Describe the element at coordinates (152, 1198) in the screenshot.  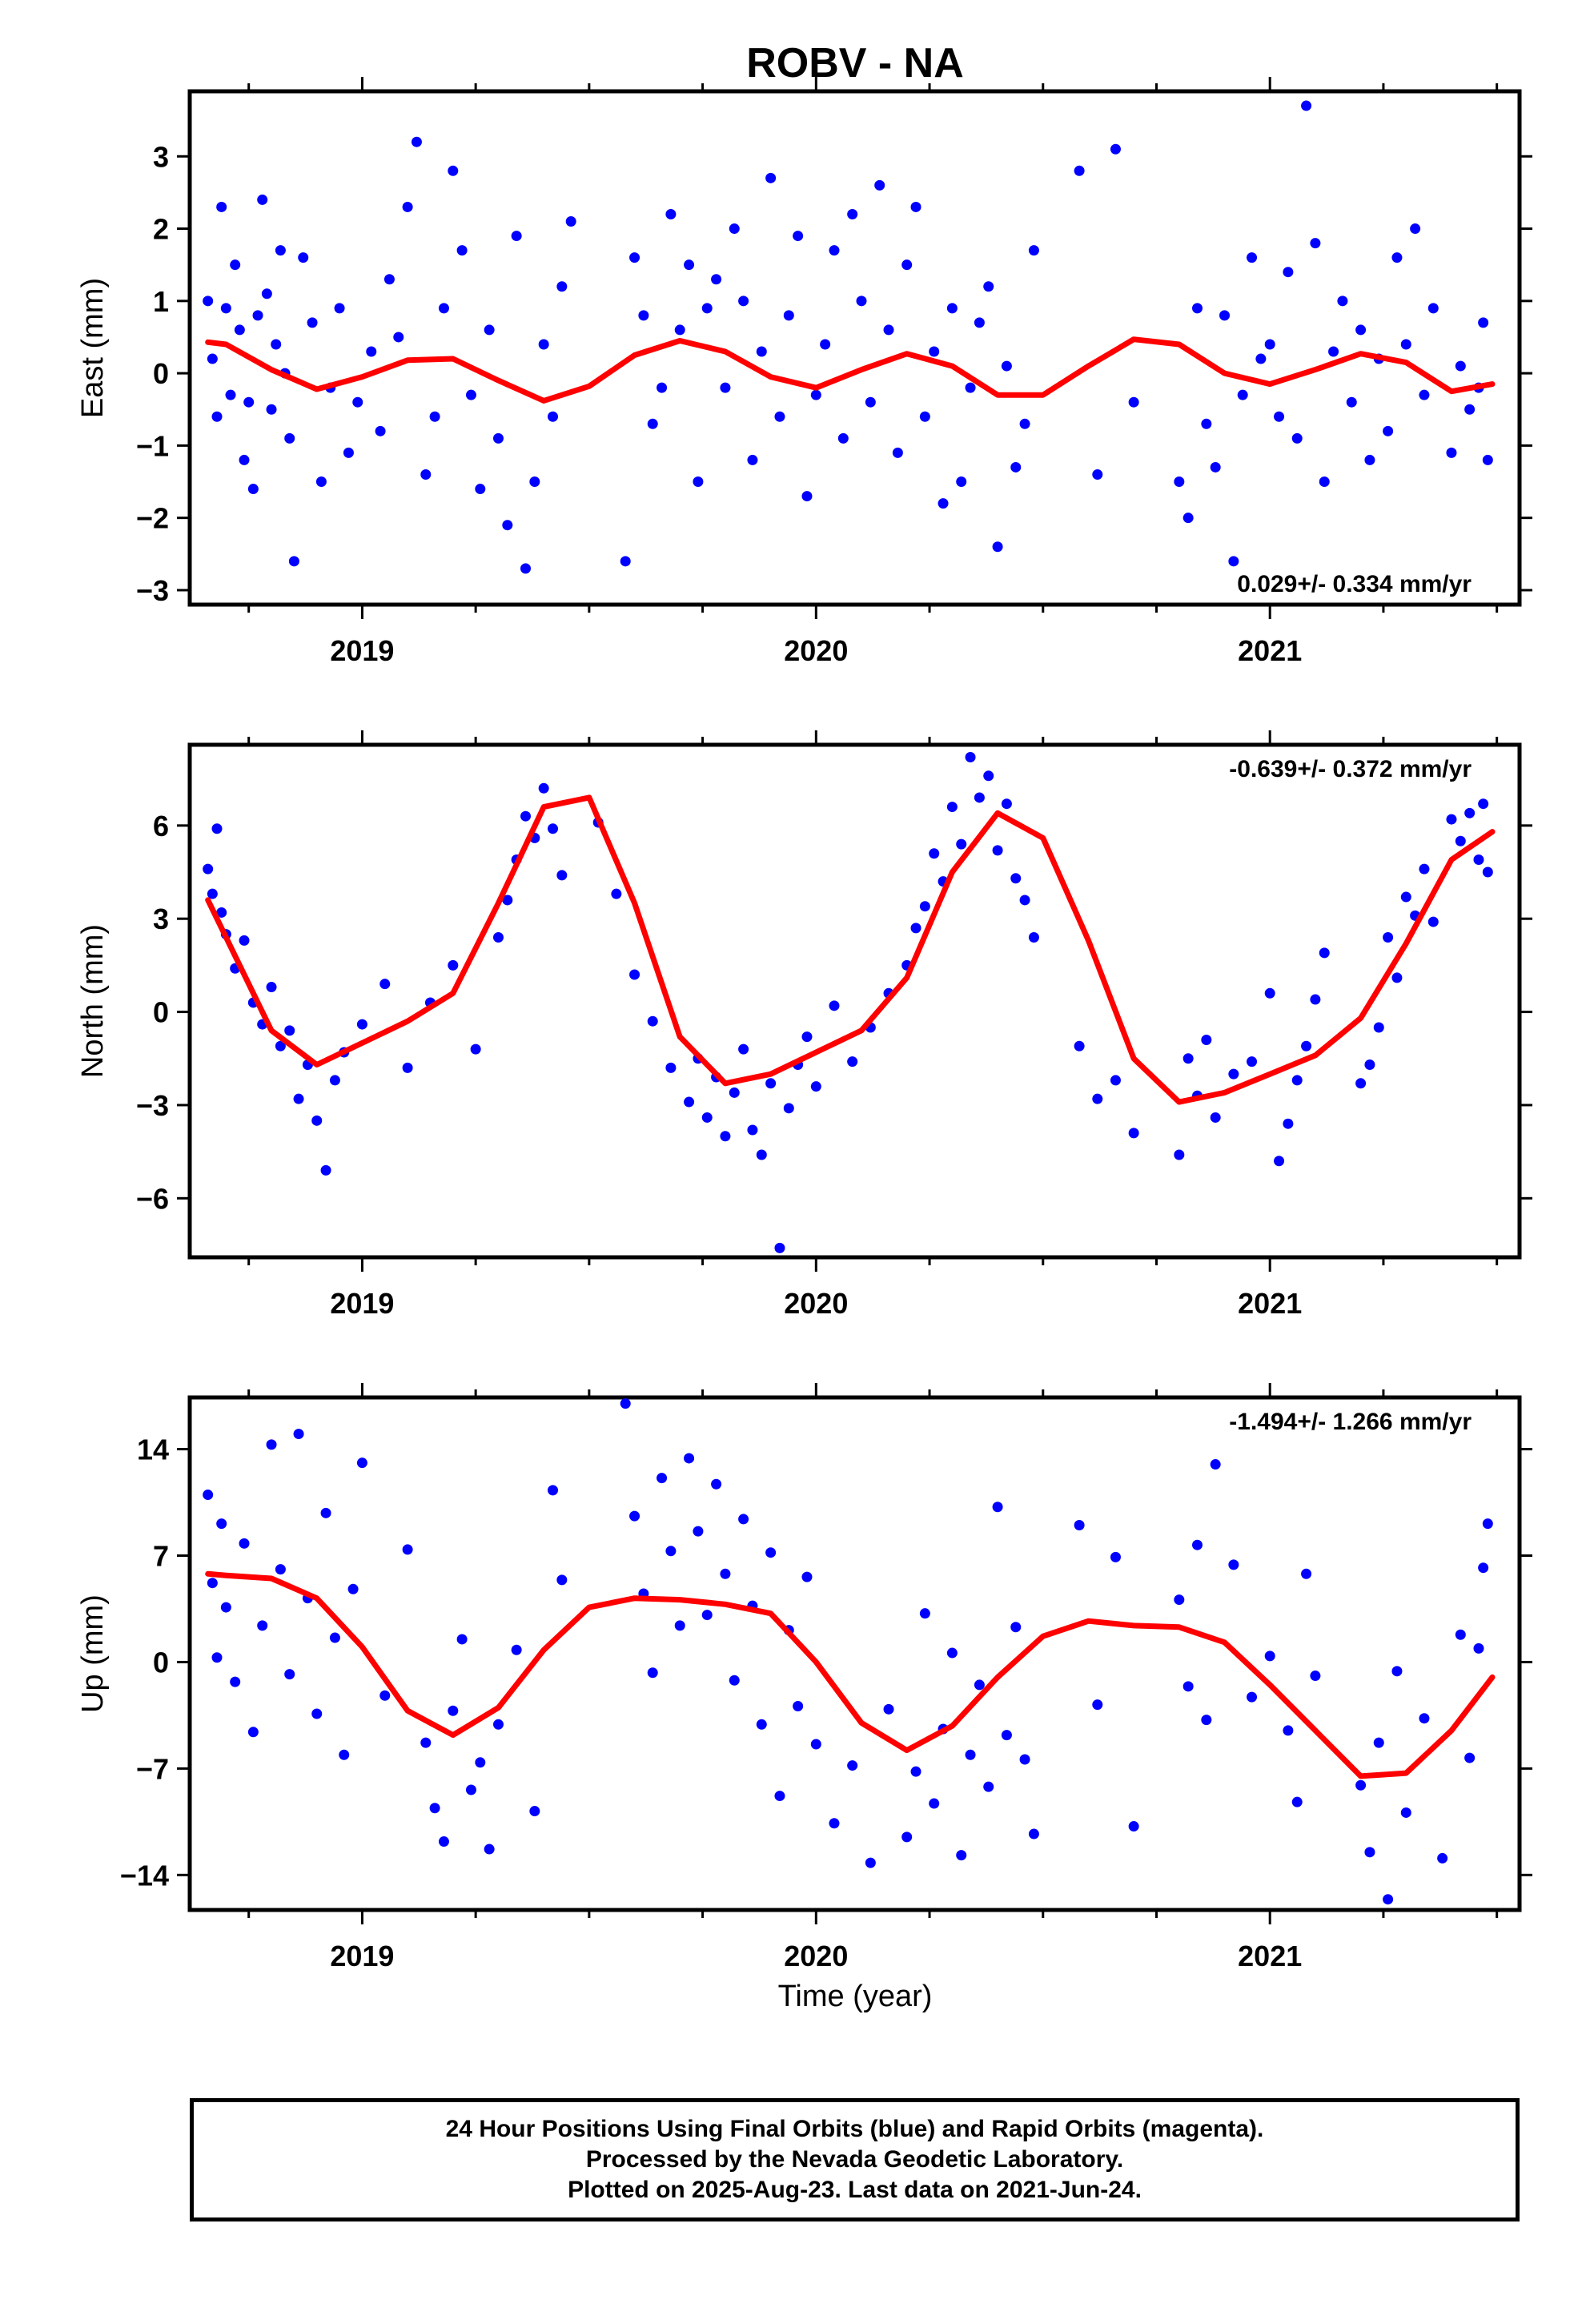
I see `north-y-tick-label: −6` at that location.